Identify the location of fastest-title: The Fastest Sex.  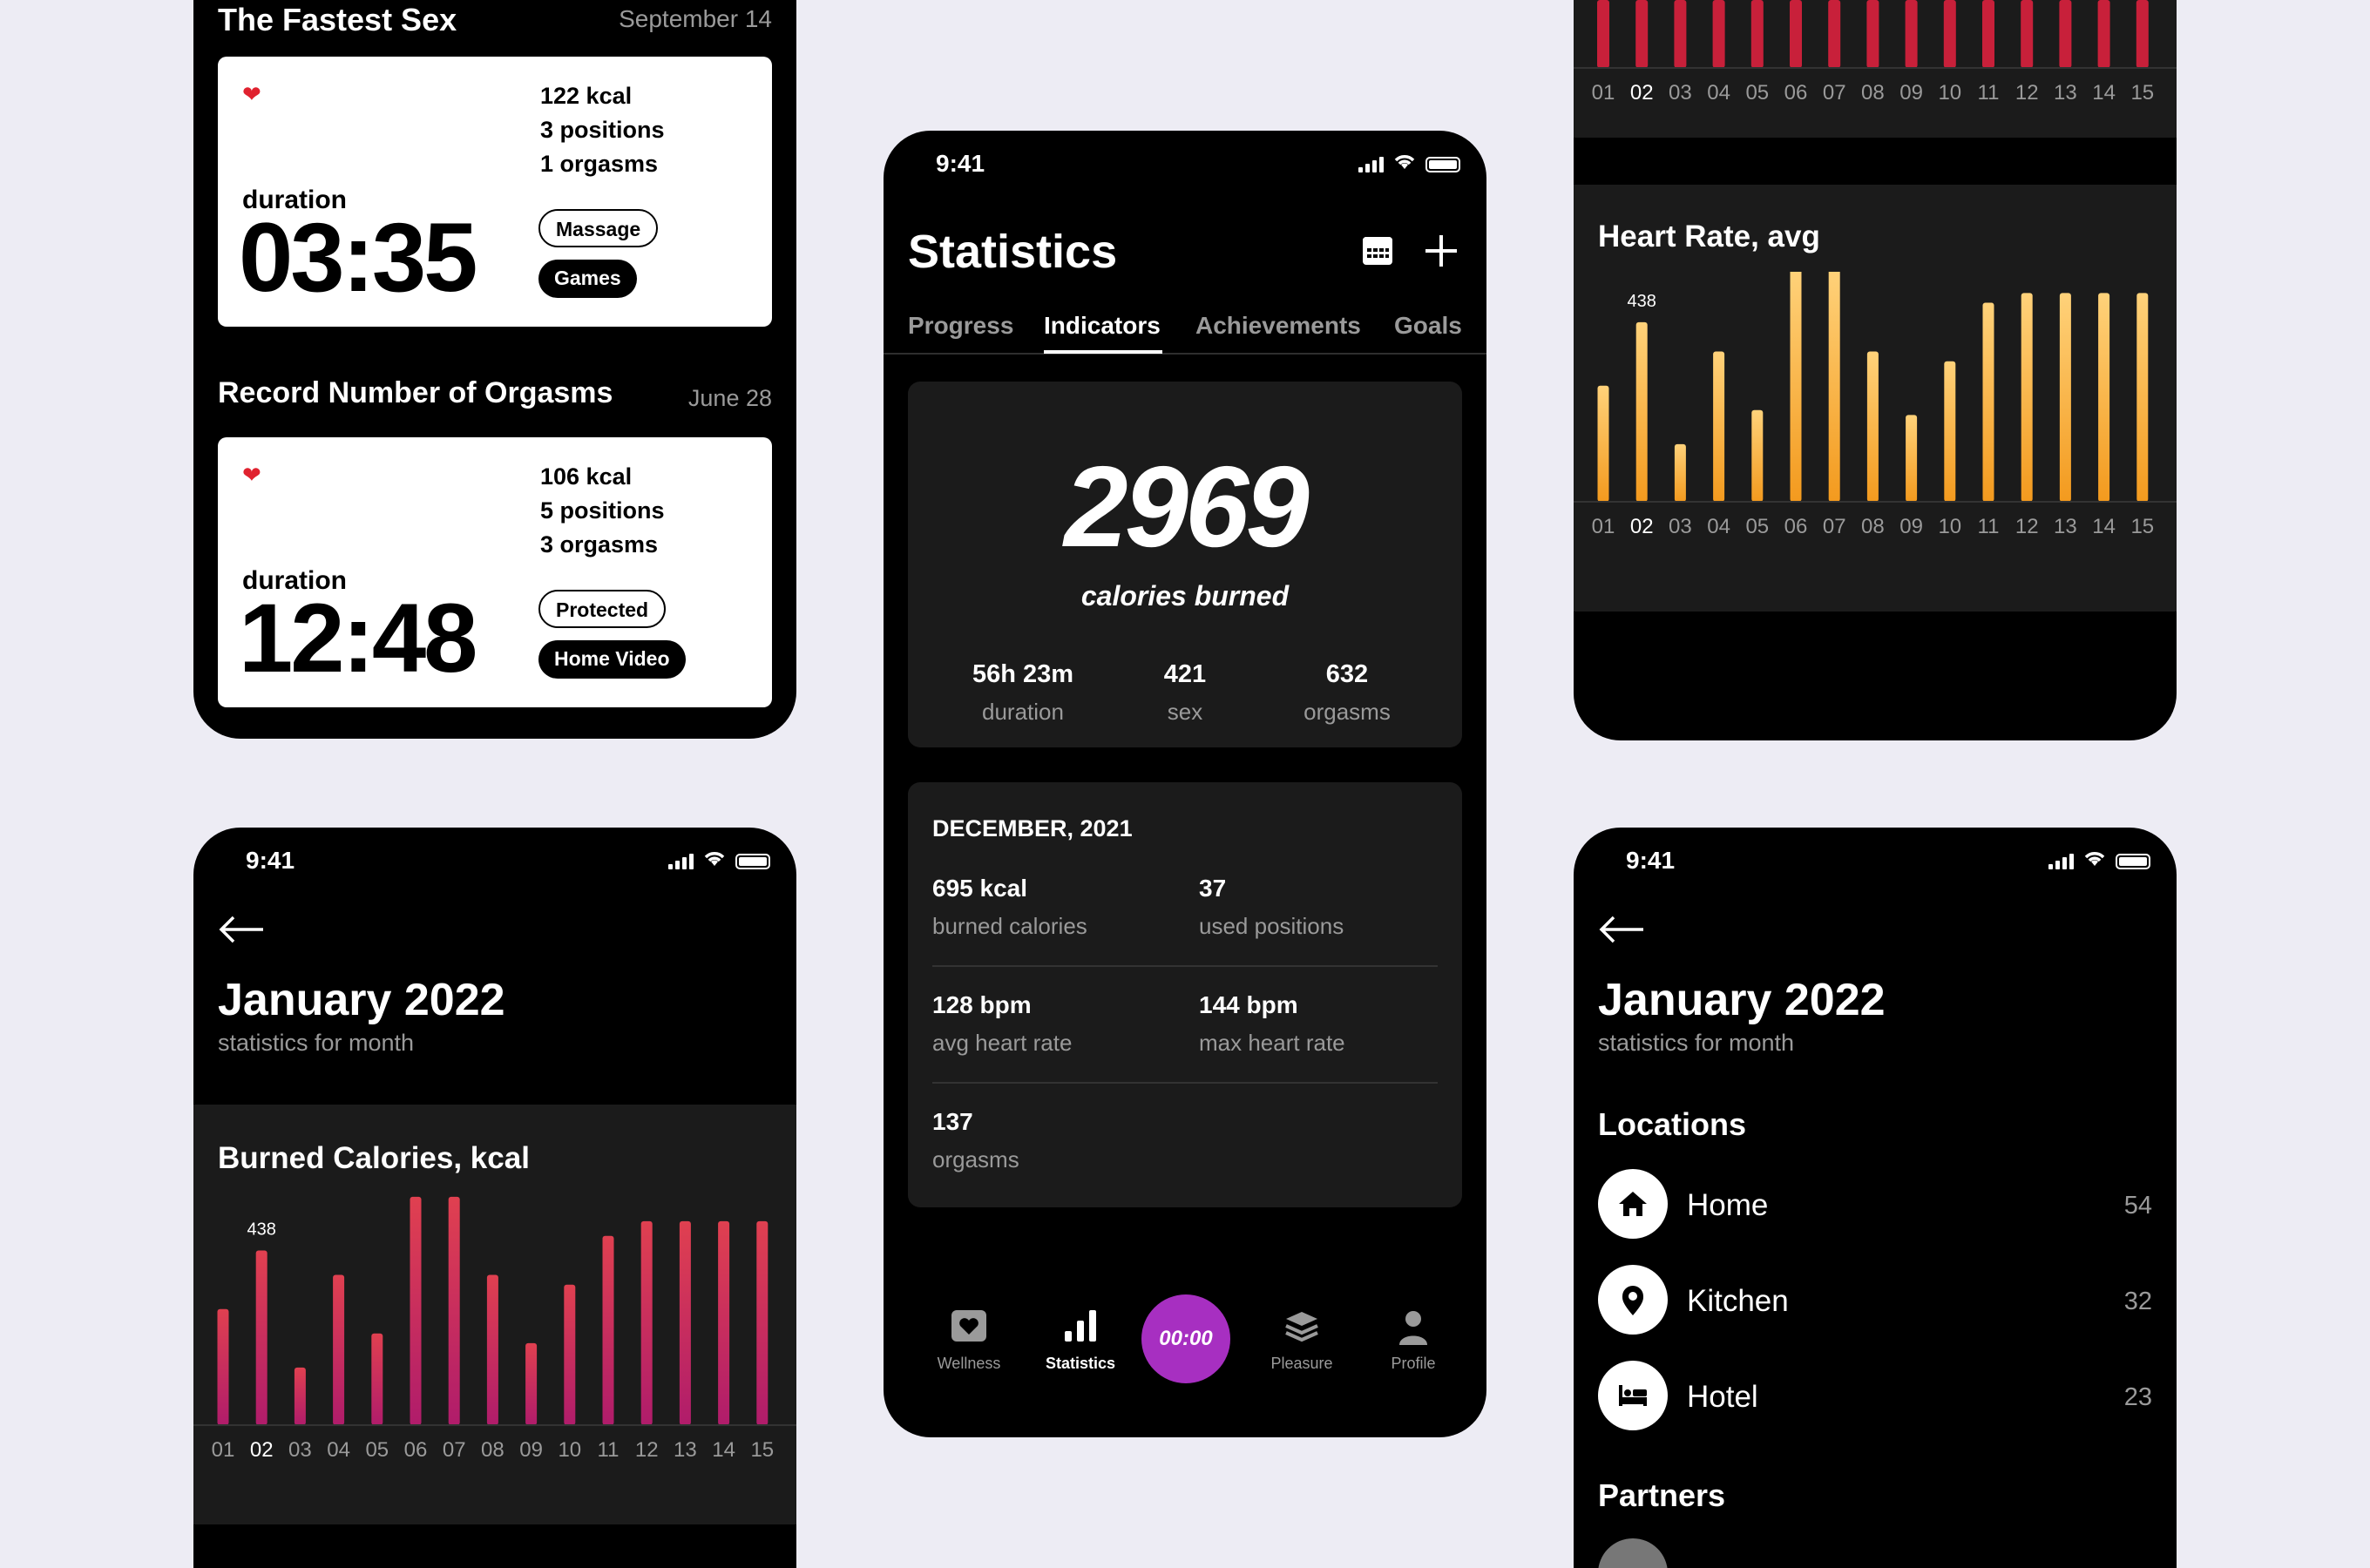
(337, 19).